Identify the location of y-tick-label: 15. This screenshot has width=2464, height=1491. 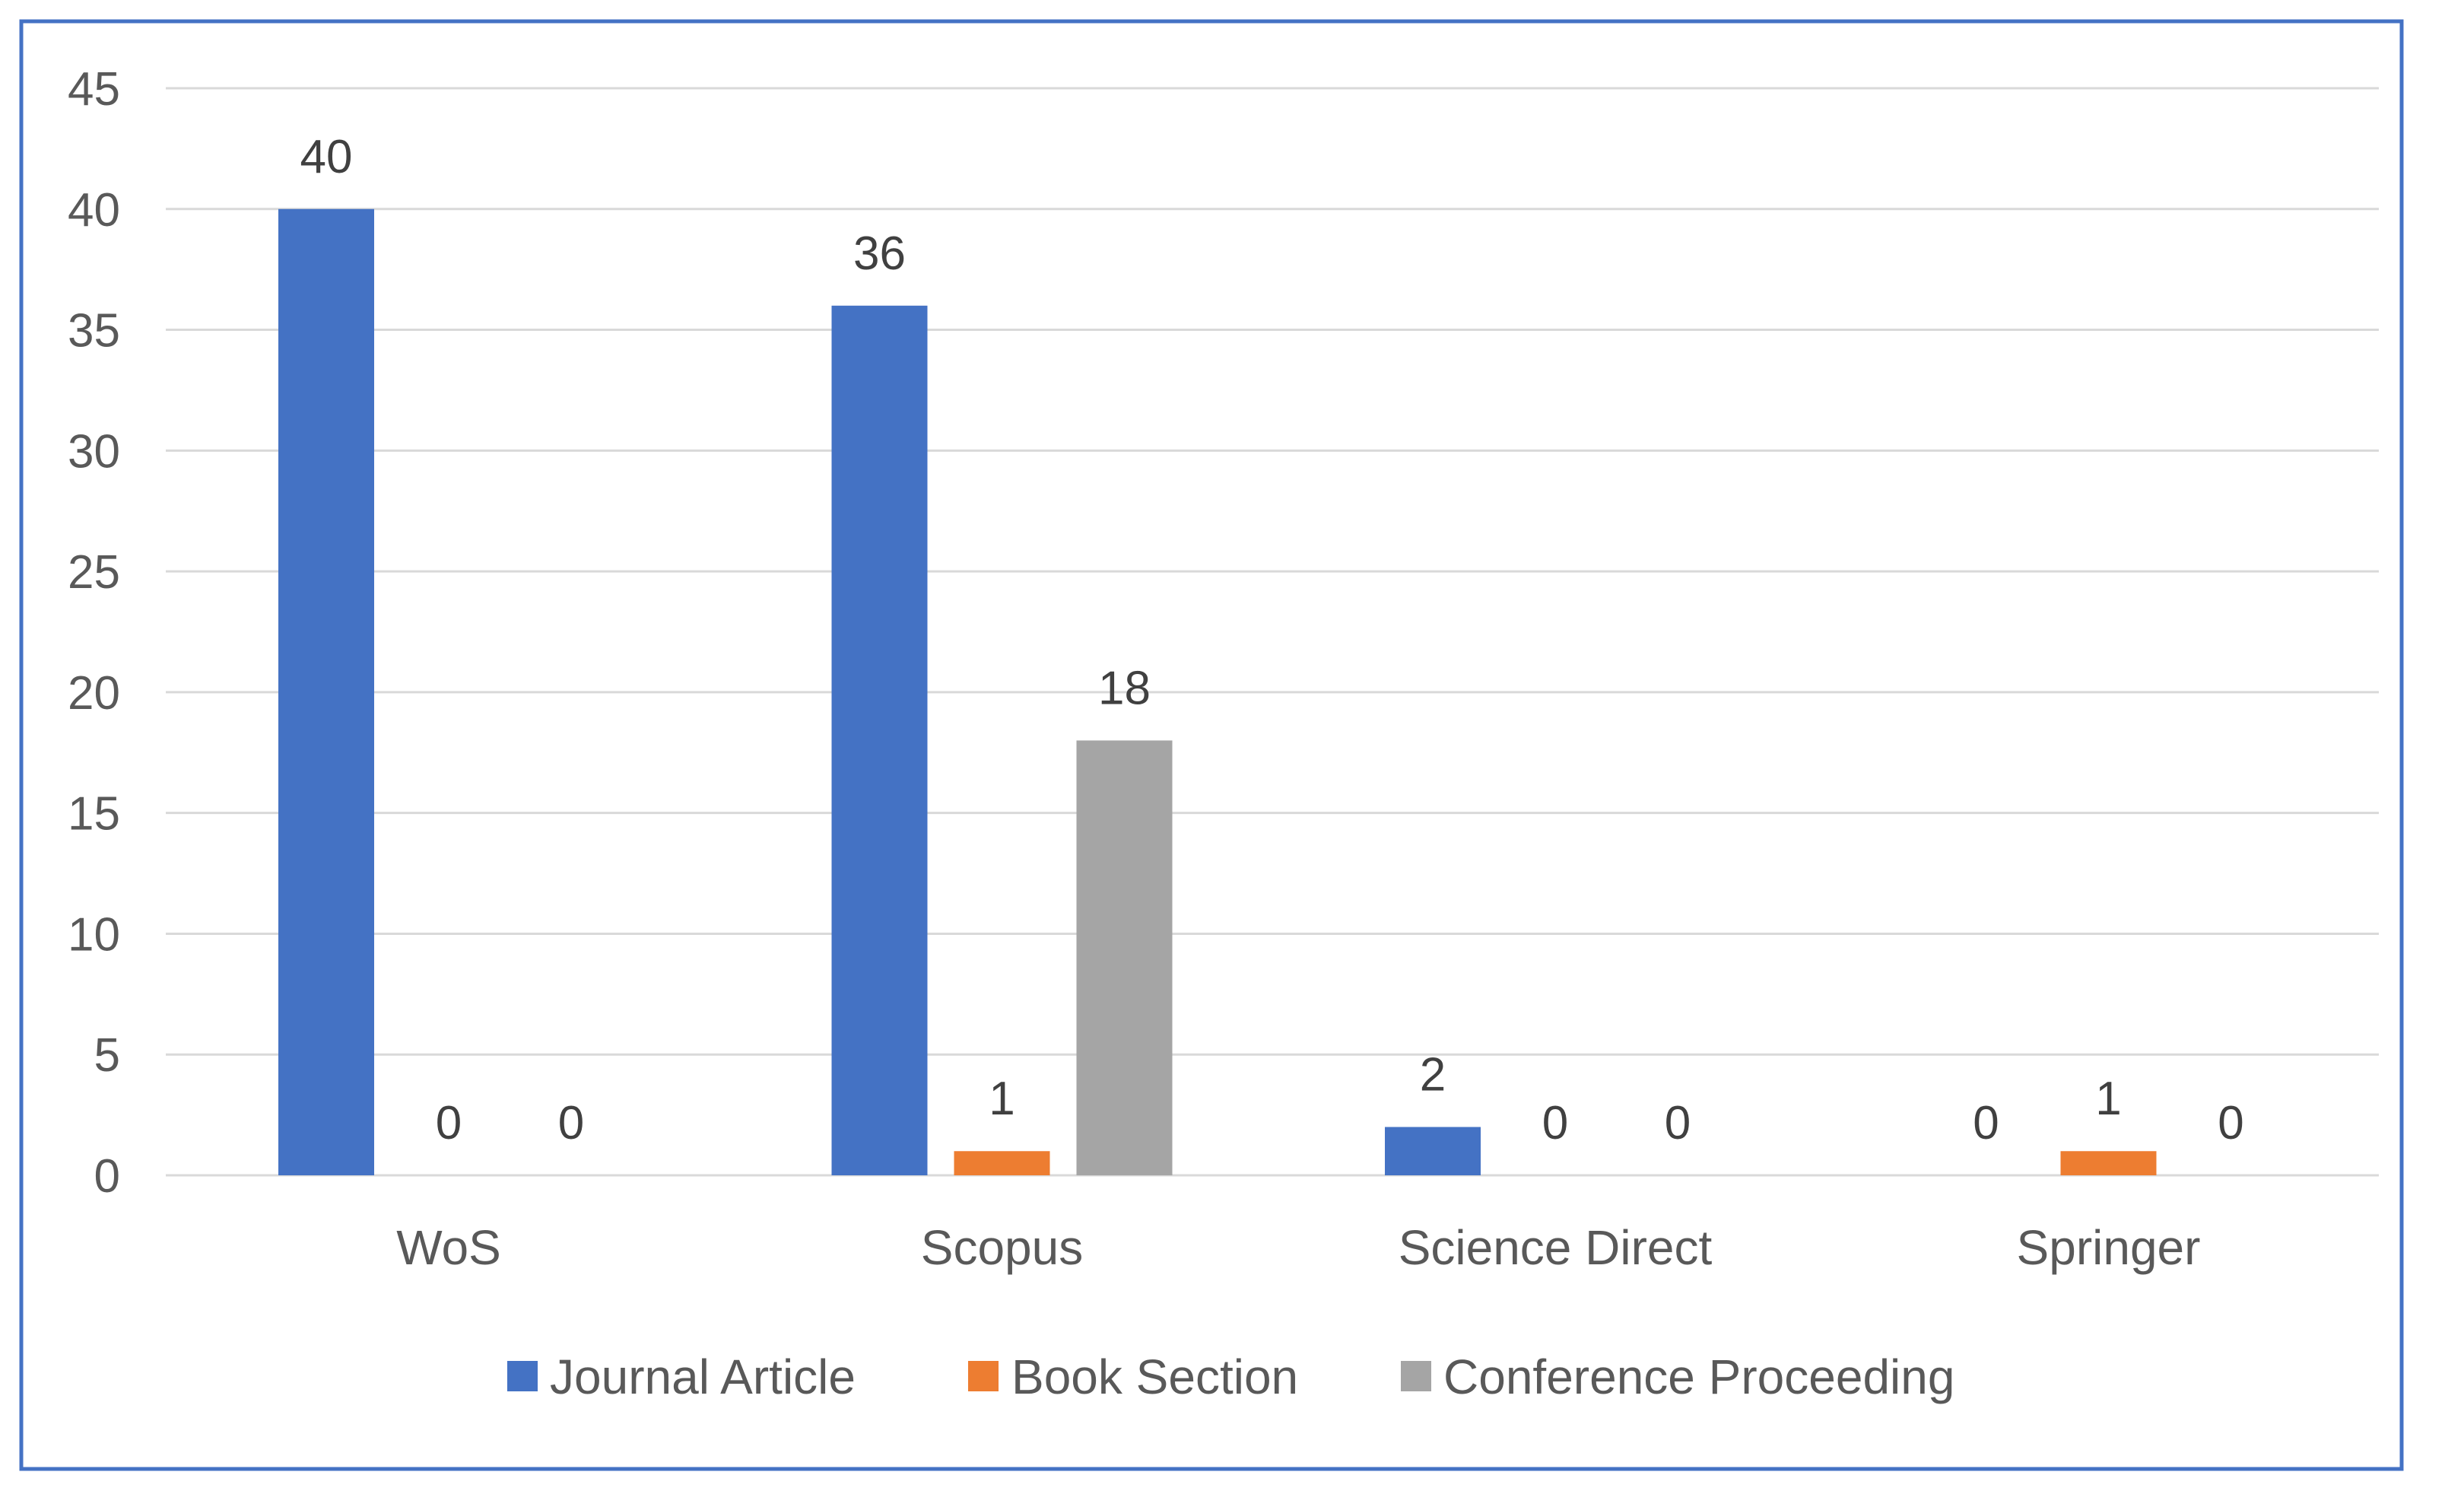
(94, 814).